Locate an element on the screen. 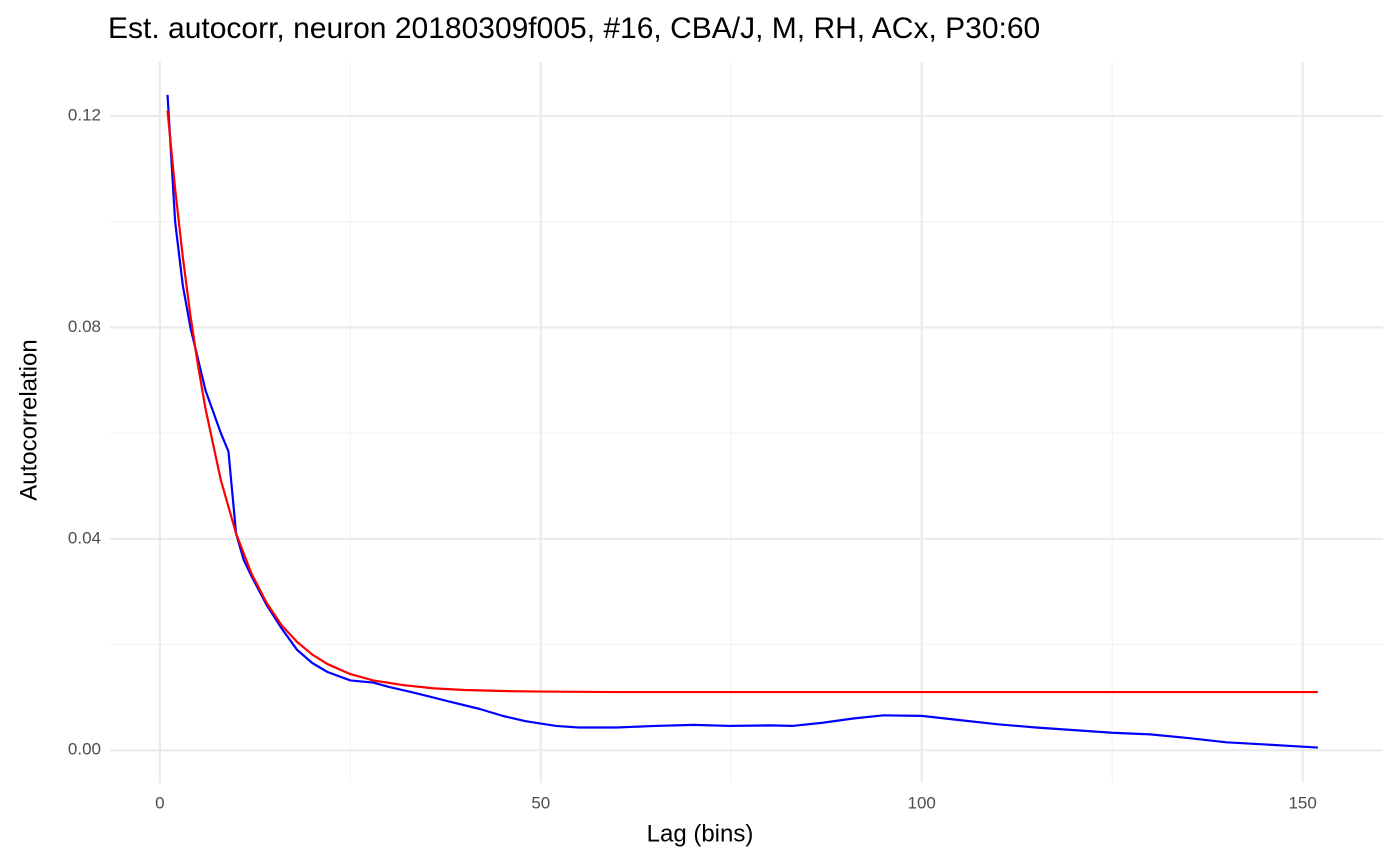 The image size is (1400, 865). x-tick-label: 100 is located at coordinates (922, 802).